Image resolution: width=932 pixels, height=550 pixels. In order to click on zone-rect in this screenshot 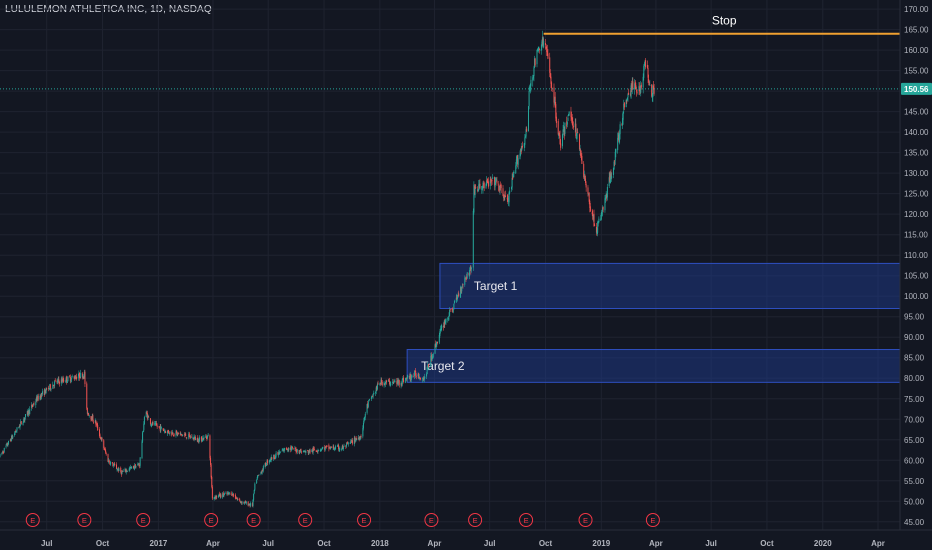, I will do `click(653, 366)`.